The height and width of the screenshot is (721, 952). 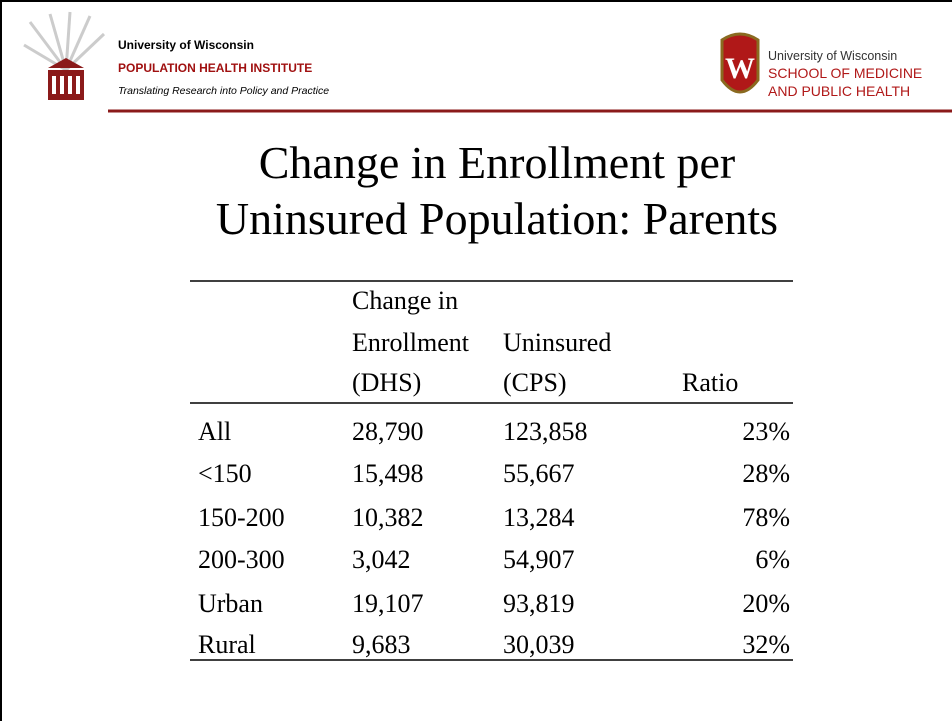 I want to click on header-right-line1: University of Wisconsin, so click(x=832, y=56).